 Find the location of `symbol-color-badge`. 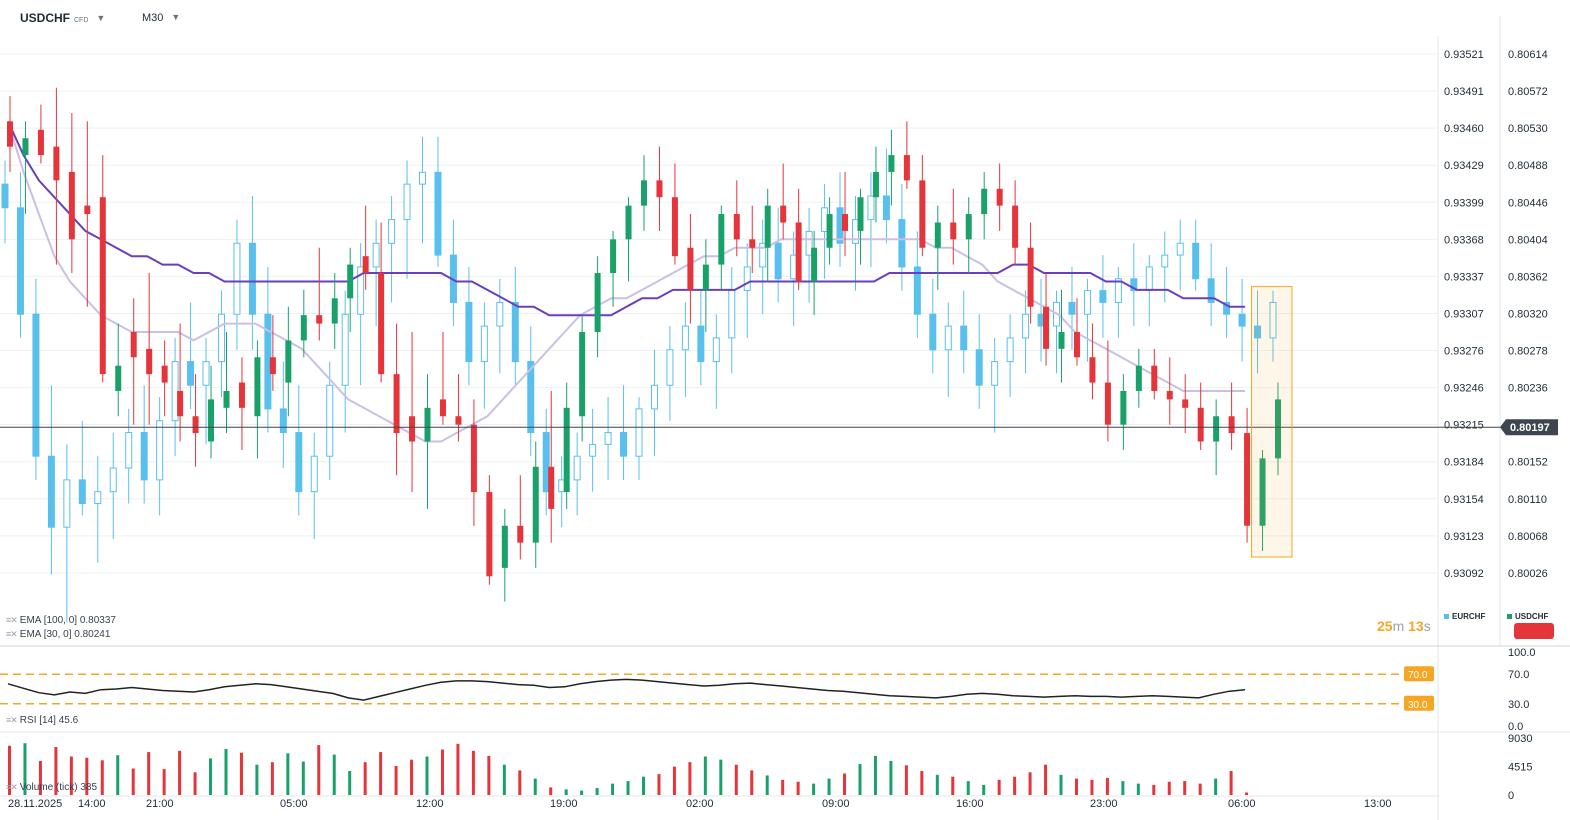

symbol-color-badge is located at coordinates (1534, 631).